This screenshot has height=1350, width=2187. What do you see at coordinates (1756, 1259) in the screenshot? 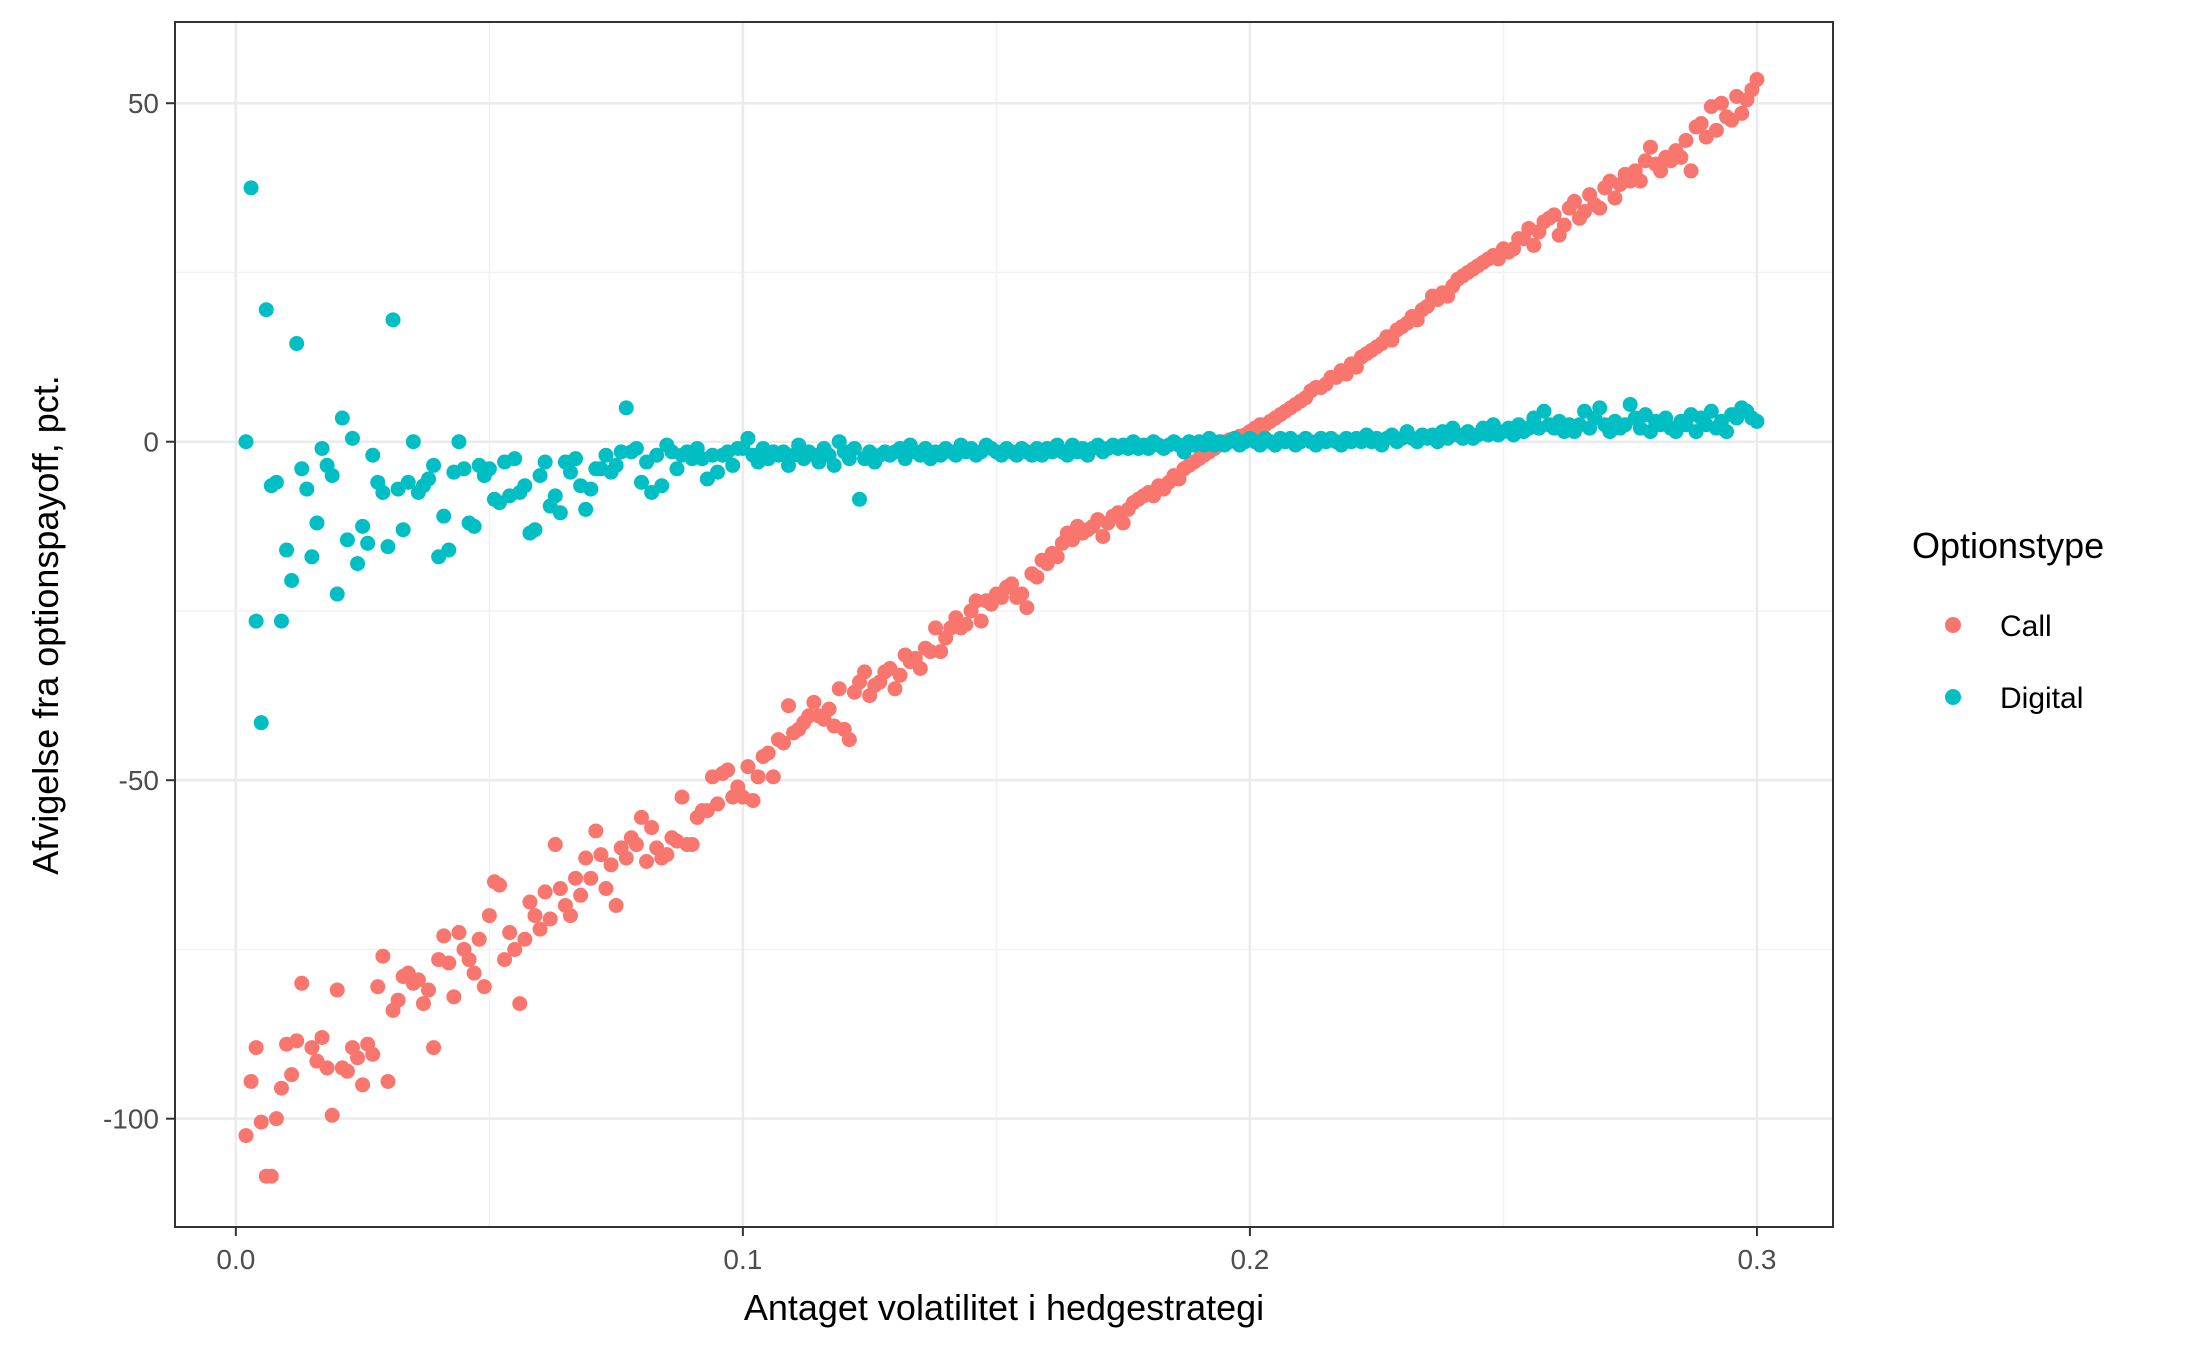
I see `x-tick-label: 0.3` at bounding box center [1756, 1259].